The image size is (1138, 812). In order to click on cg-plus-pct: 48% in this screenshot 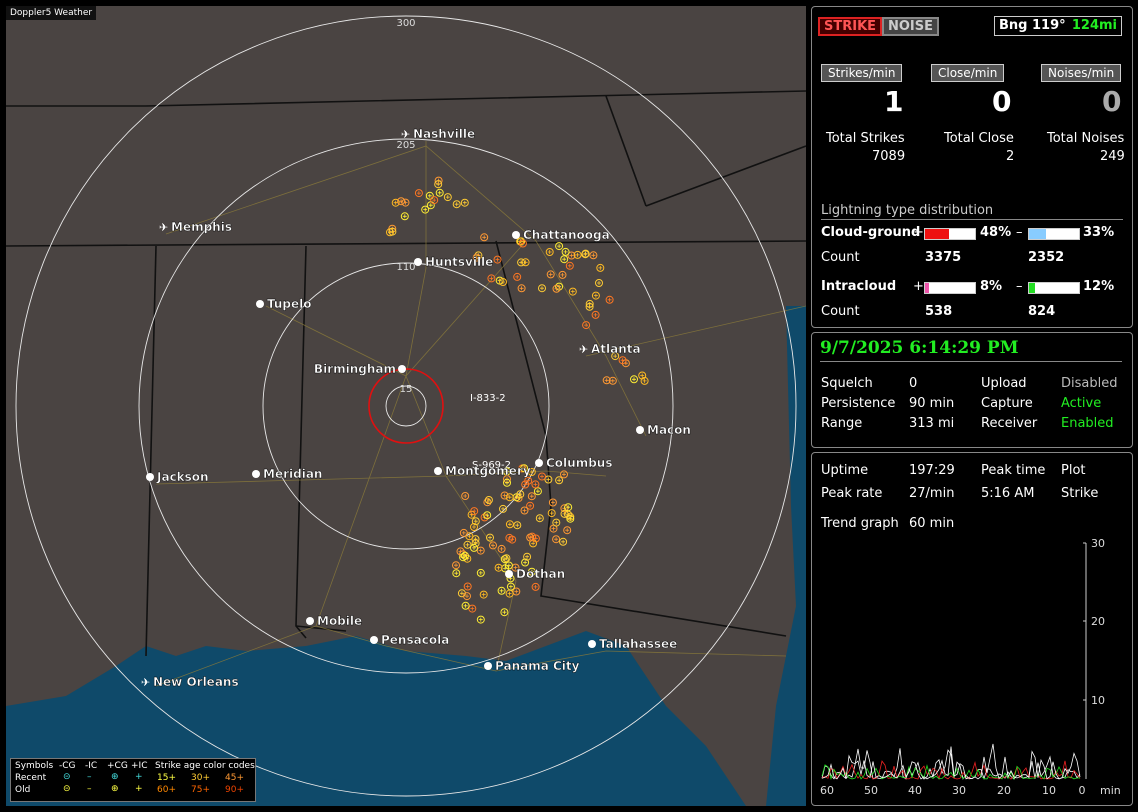, I will do `click(996, 232)`.